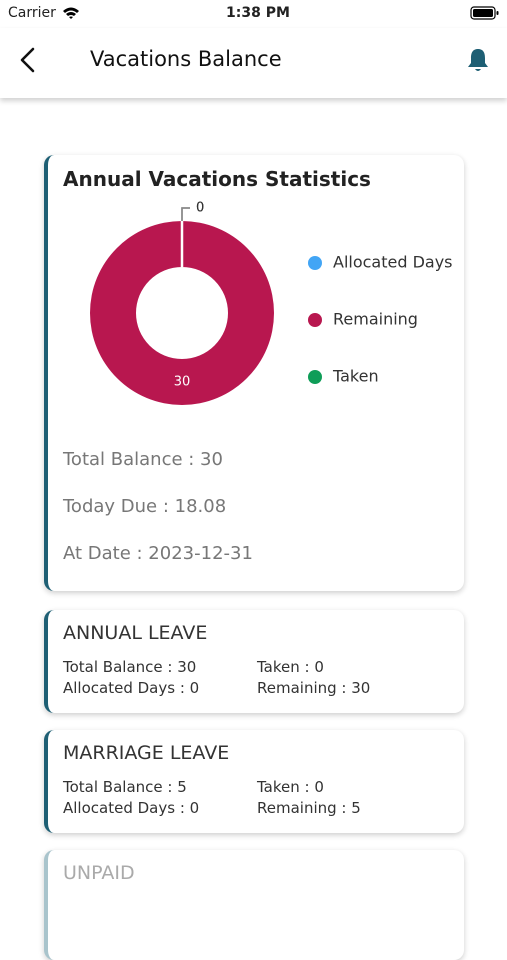 This screenshot has width=507, height=960. I want to click on status-bar: Carrier 1:38 PM, so click(253, 14).